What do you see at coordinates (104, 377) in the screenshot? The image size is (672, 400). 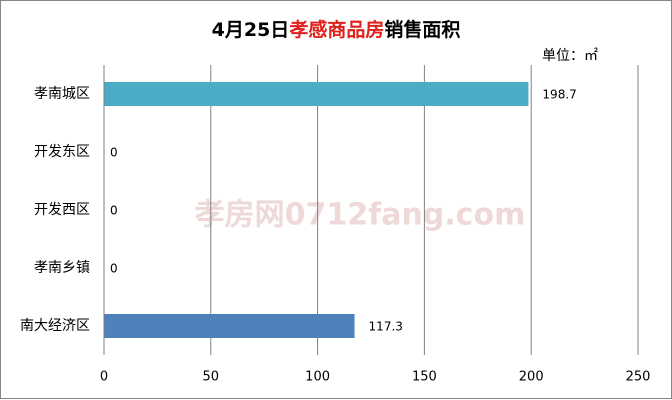 I see `x-tick-label: 0` at bounding box center [104, 377].